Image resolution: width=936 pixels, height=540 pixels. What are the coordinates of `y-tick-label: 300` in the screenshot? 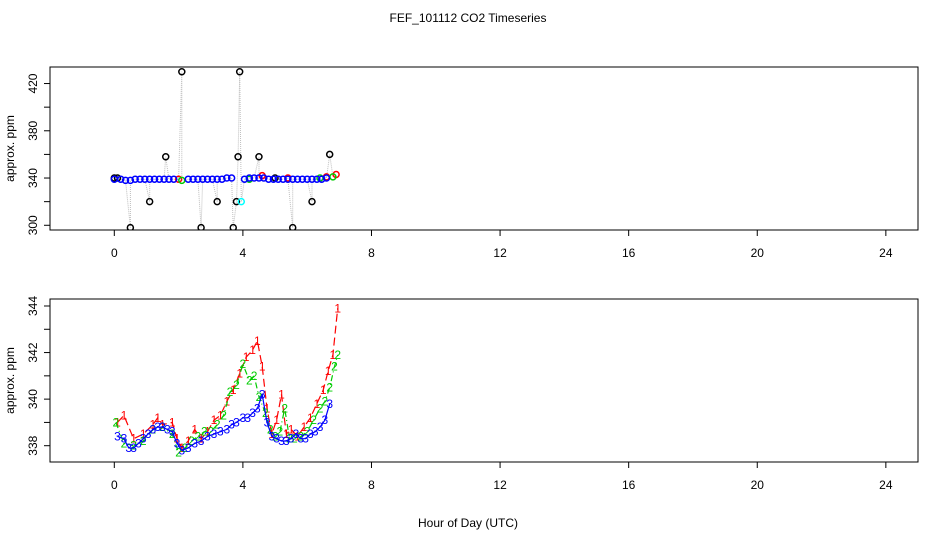 It's located at (33, 225).